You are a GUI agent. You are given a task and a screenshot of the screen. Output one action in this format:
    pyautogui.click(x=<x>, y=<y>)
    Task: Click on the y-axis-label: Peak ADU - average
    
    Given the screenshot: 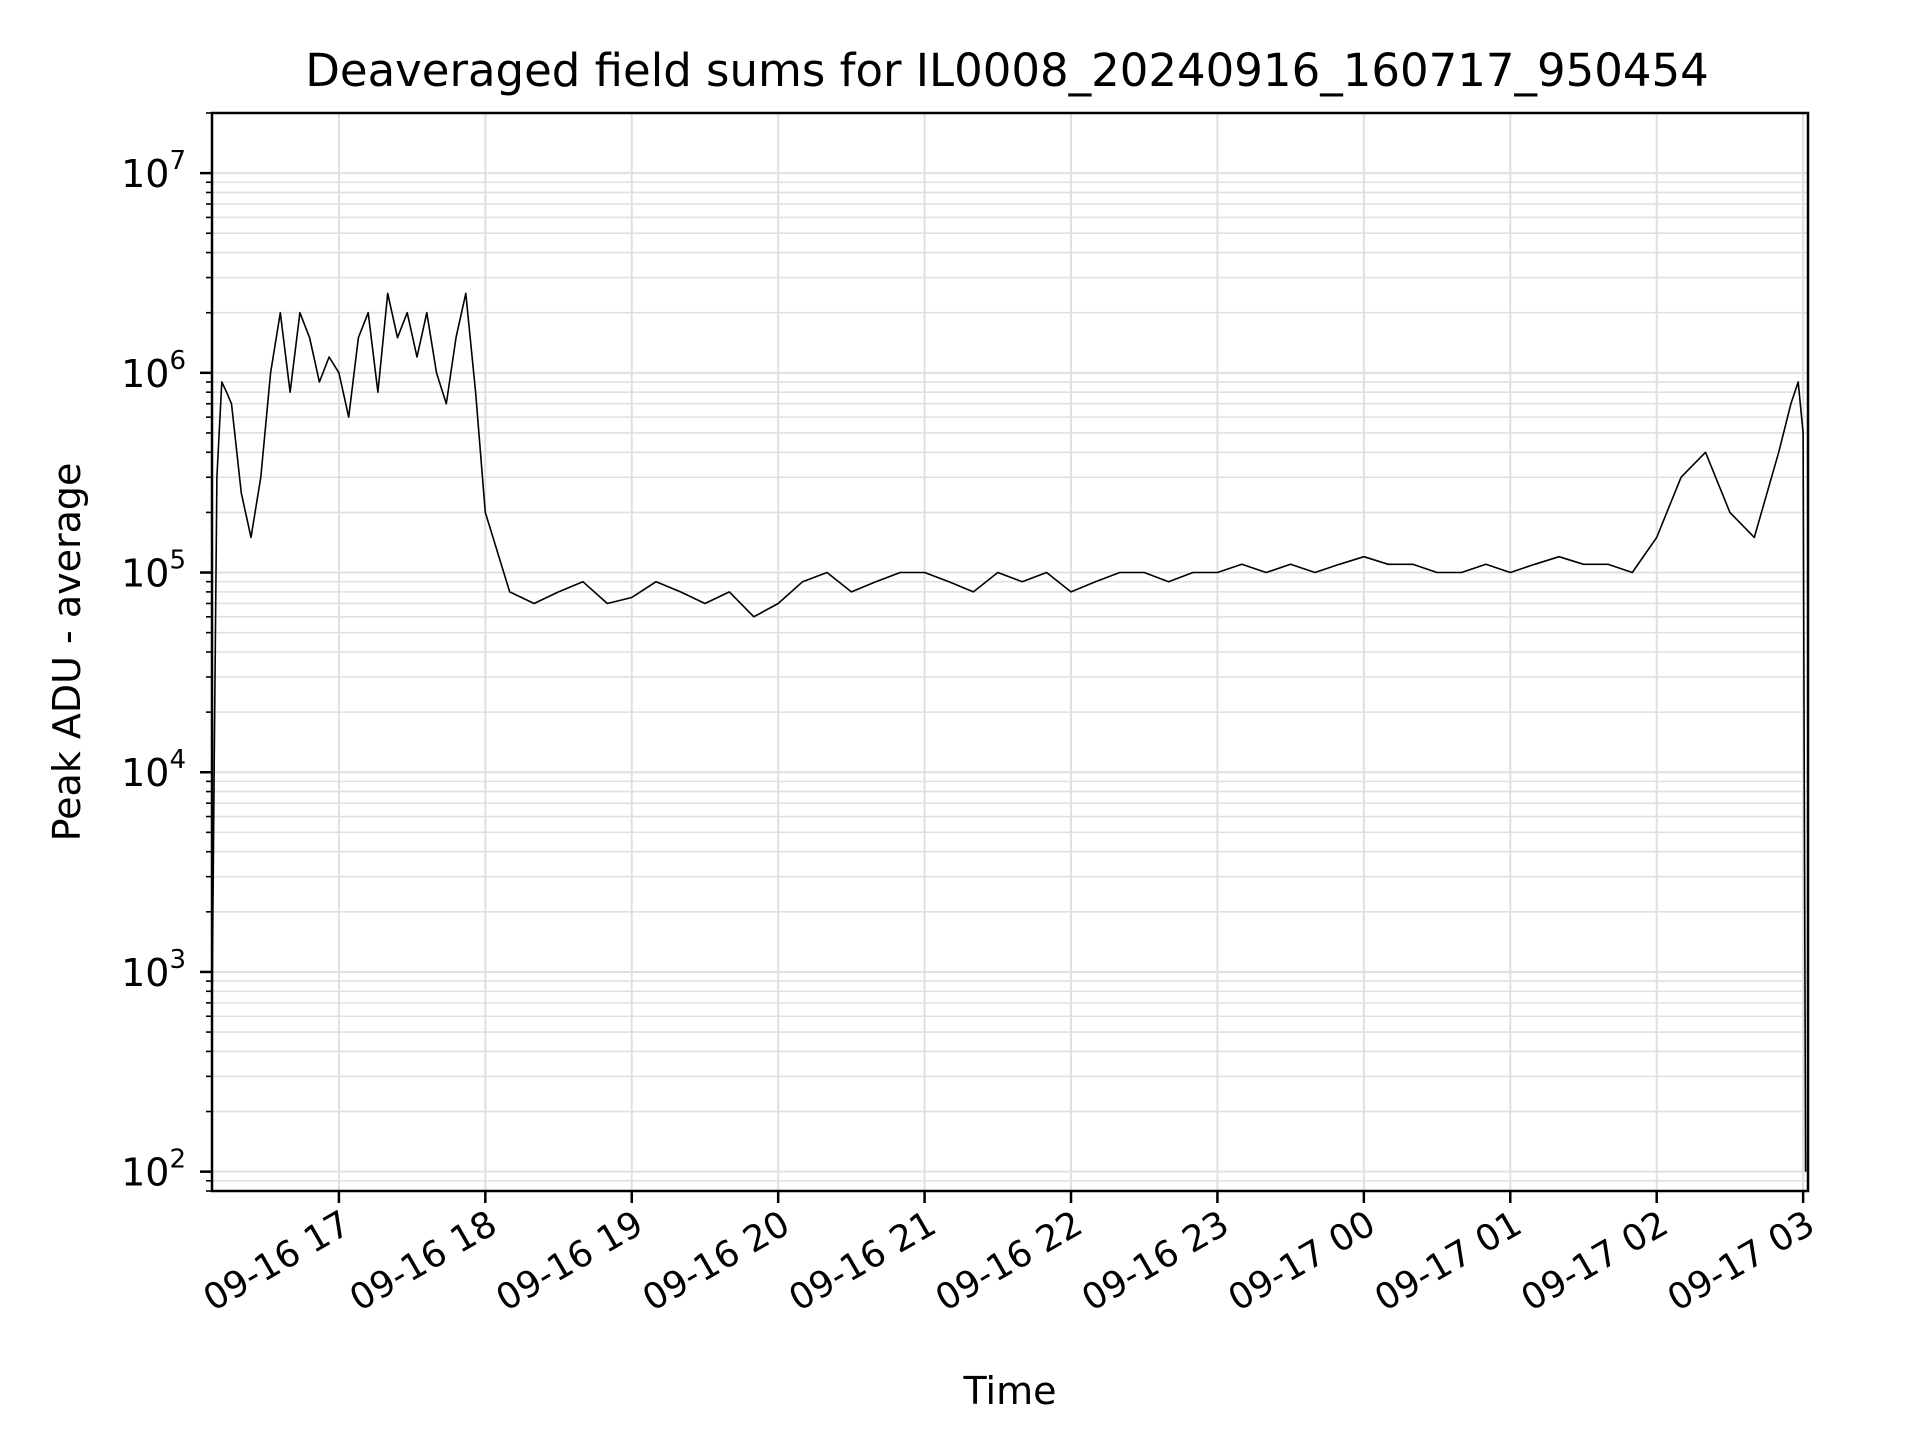 What is the action you would take?
    pyautogui.click(x=67, y=652)
    